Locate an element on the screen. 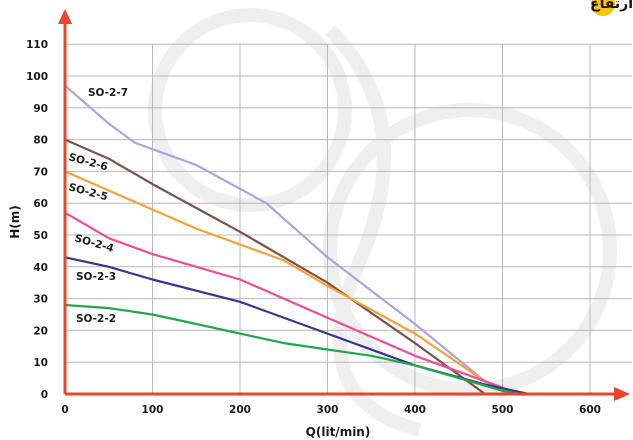 This screenshot has width=633, height=440. y-tick-label: 70 is located at coordinates (40, 172).